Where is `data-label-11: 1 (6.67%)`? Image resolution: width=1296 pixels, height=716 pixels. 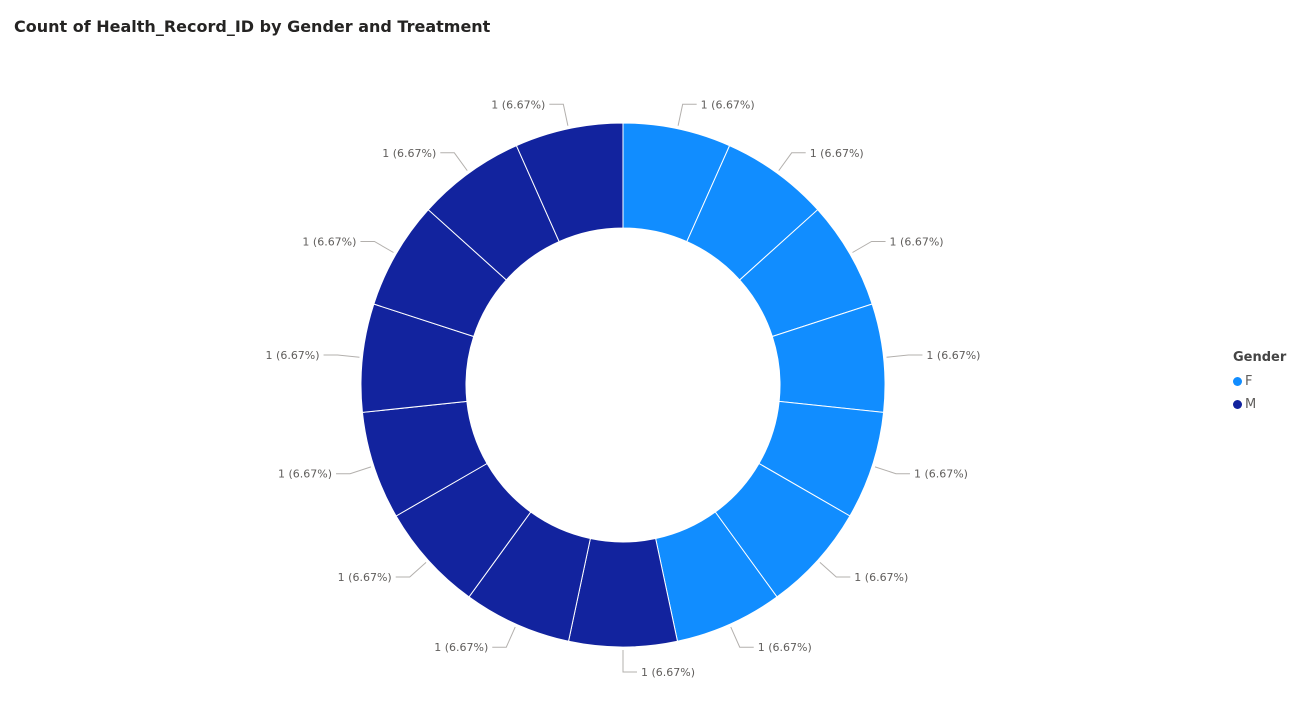 data-label-11: 1 (6.67%) is located at coordinates (305, 474).